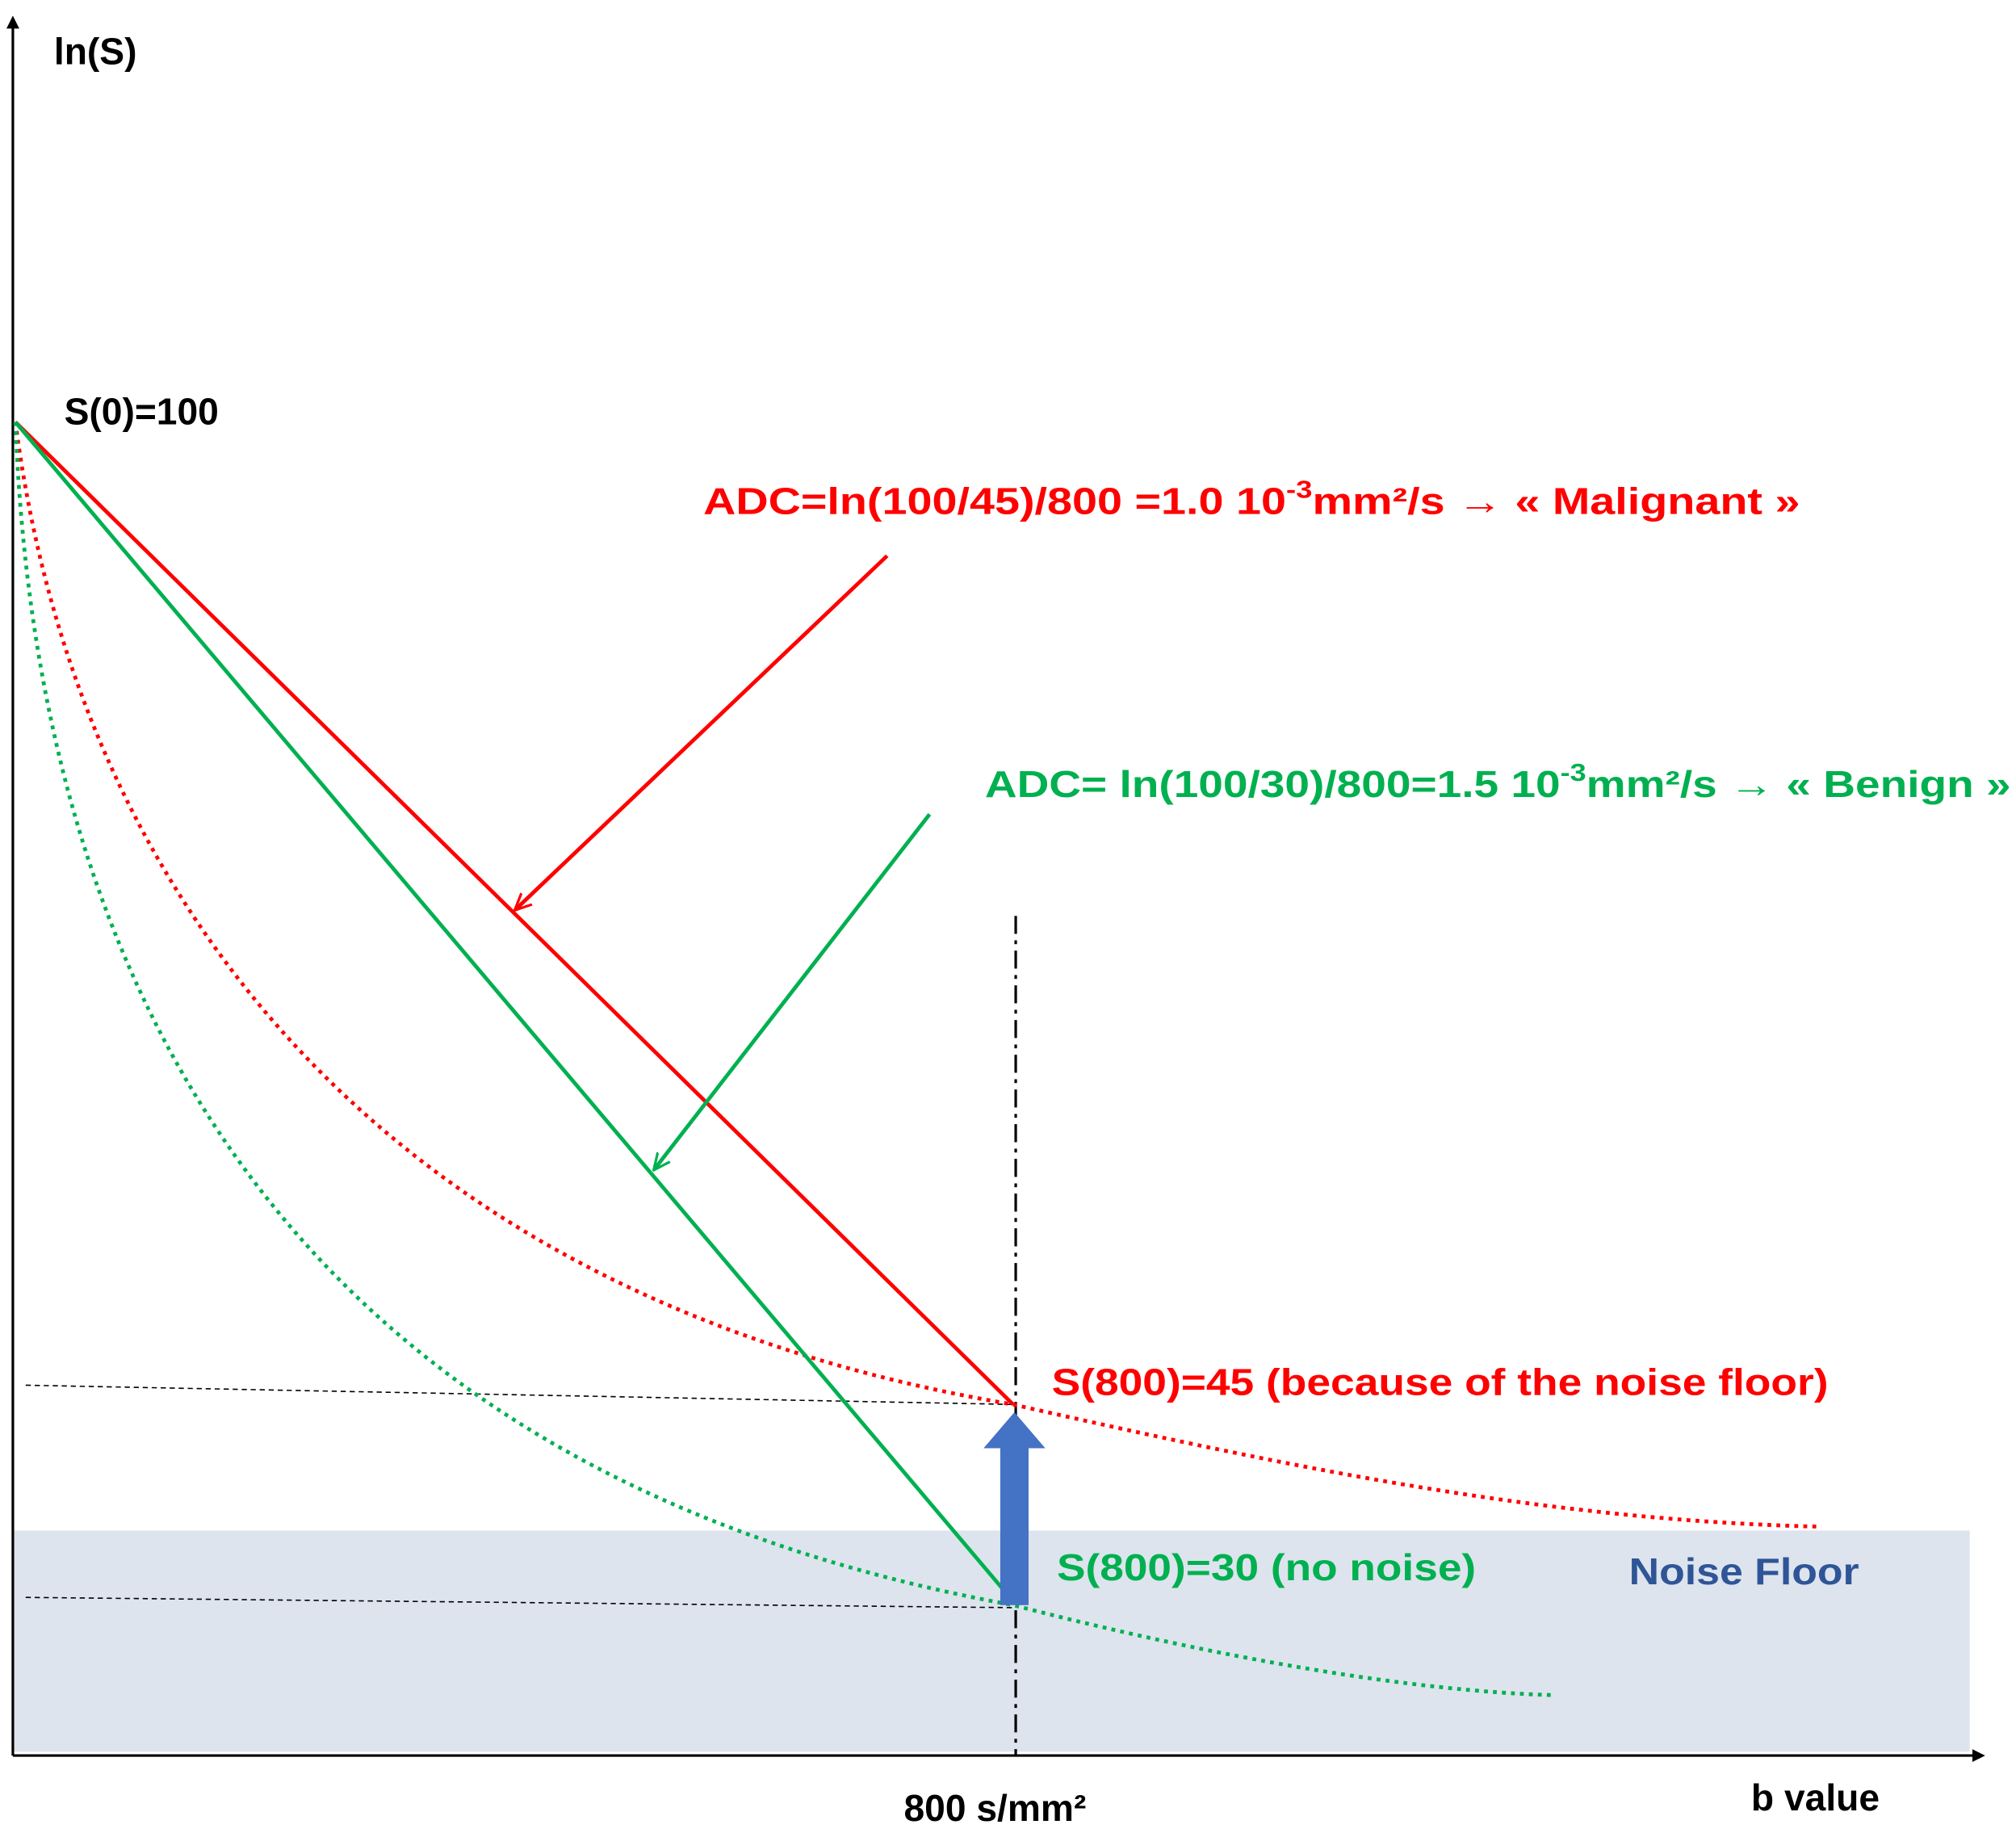 The image size is (2016, 1833). What do you see at coordinates (793, 990) in the screenshot?
I see `green-pointer` at bounding box center [793, 990].